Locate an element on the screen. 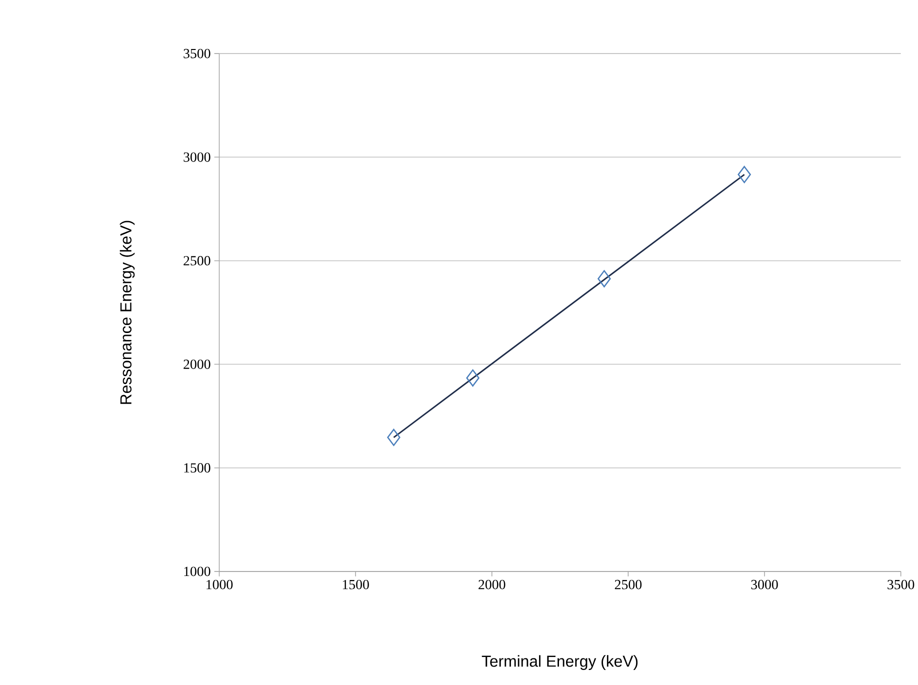 The height and width of the screenshot is (685, 918). y-tick-label: 2000 is located at coordinates (197, 365).